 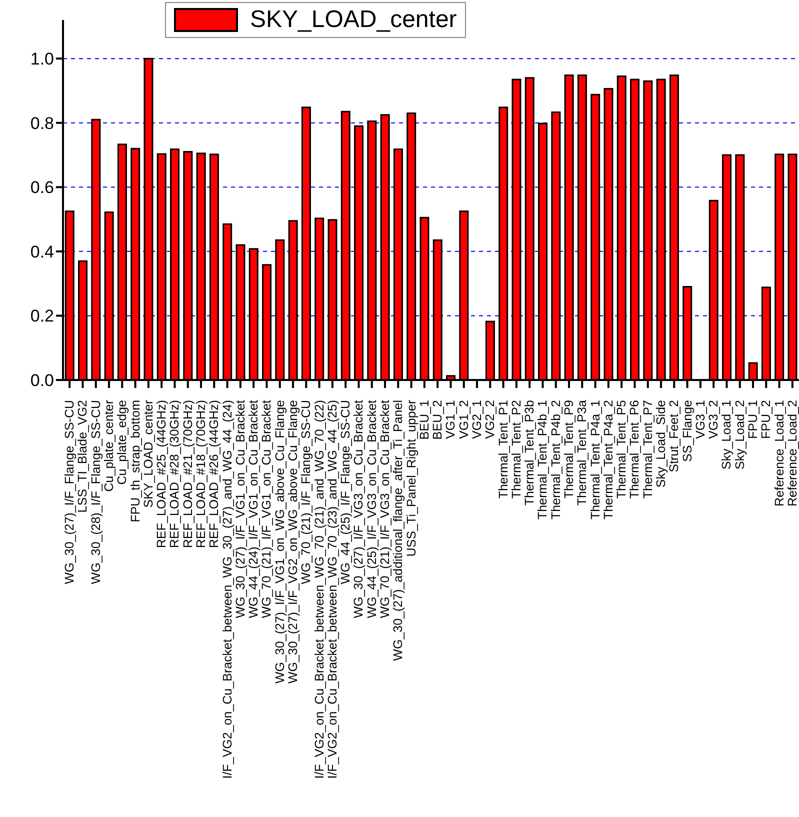 I want to click on y-tick-label: 0.4, so click(x=42, y=252).